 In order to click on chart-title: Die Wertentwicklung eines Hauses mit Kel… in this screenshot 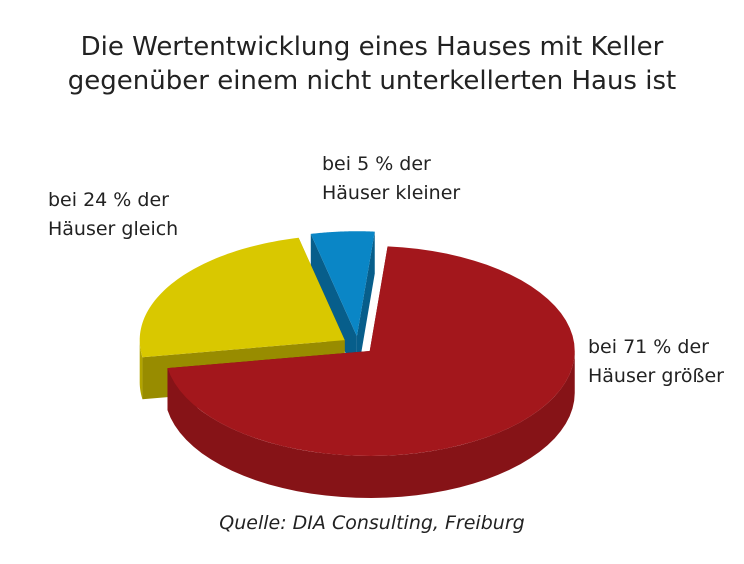, I will do `click(372, 64)`.